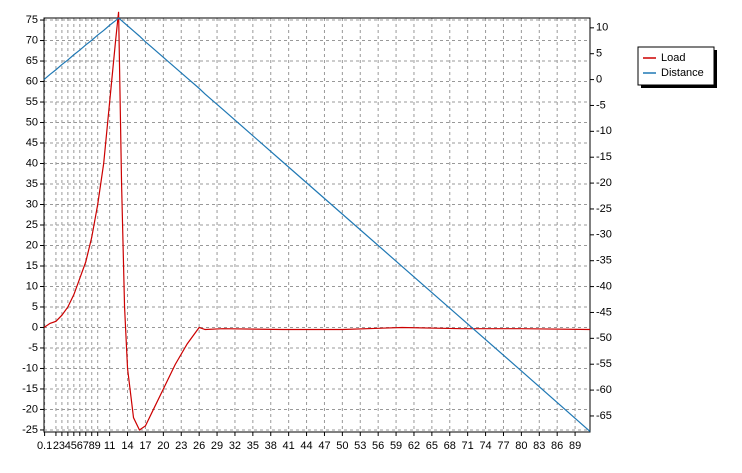 This screenshot has height=473, width=742. I want to click on x-tick-label: 5, so click(74, 446).